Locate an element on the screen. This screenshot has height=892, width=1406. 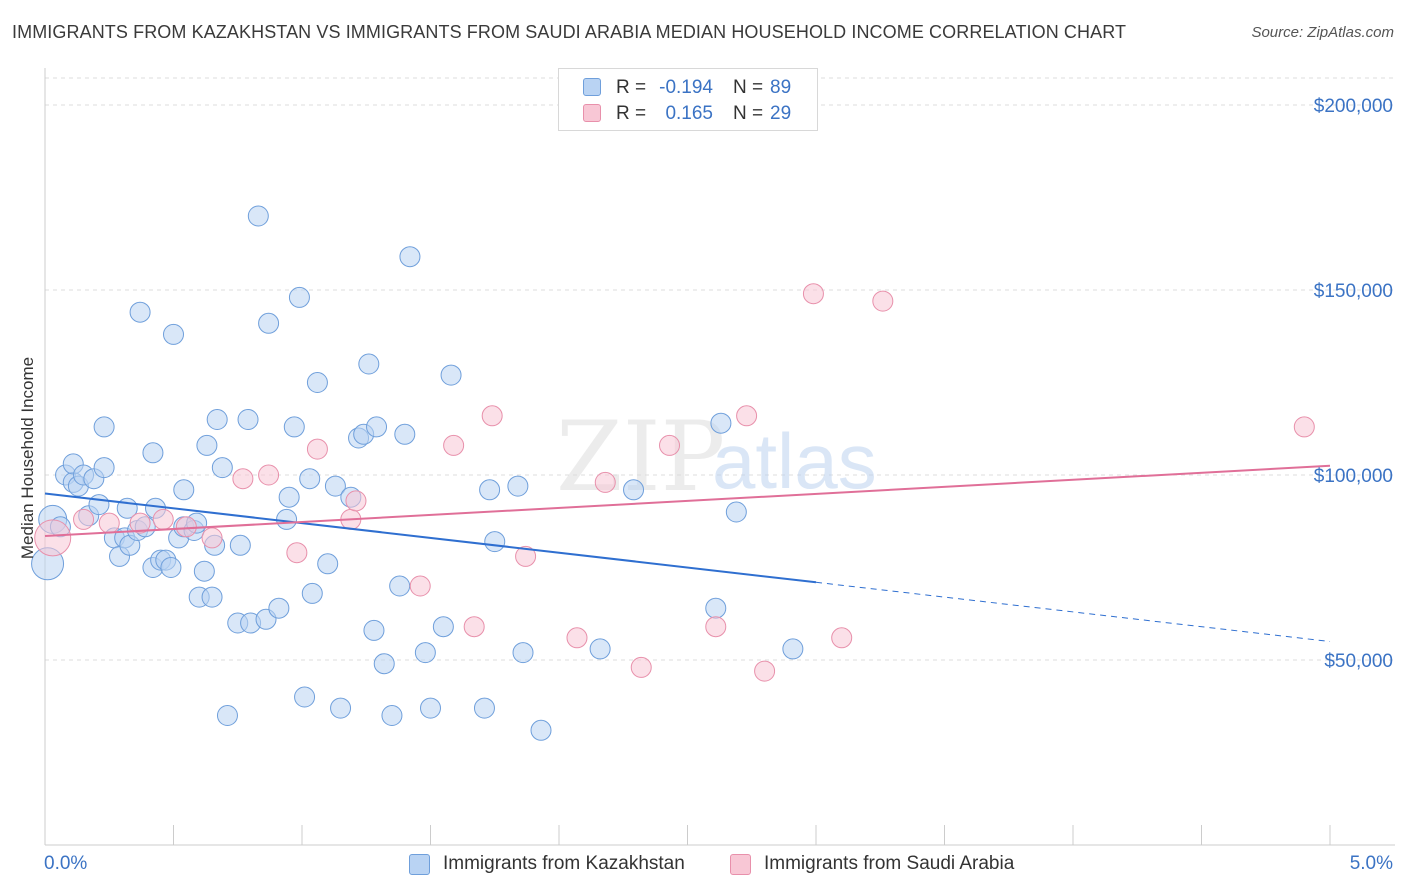
legend-n-value: 89 is located at coordinates (781, 87).